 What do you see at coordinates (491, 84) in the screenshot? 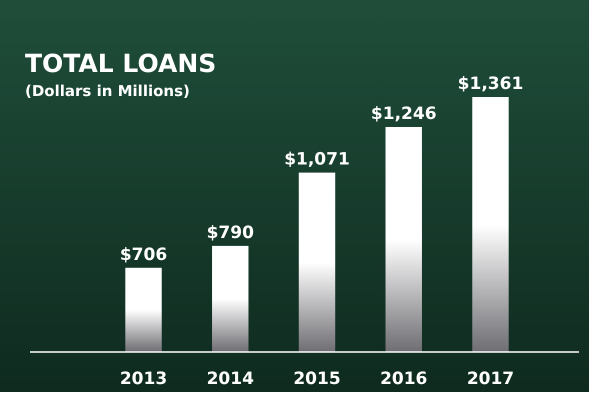
I see `data-label: $1,361` at bounding box center [491, 84].